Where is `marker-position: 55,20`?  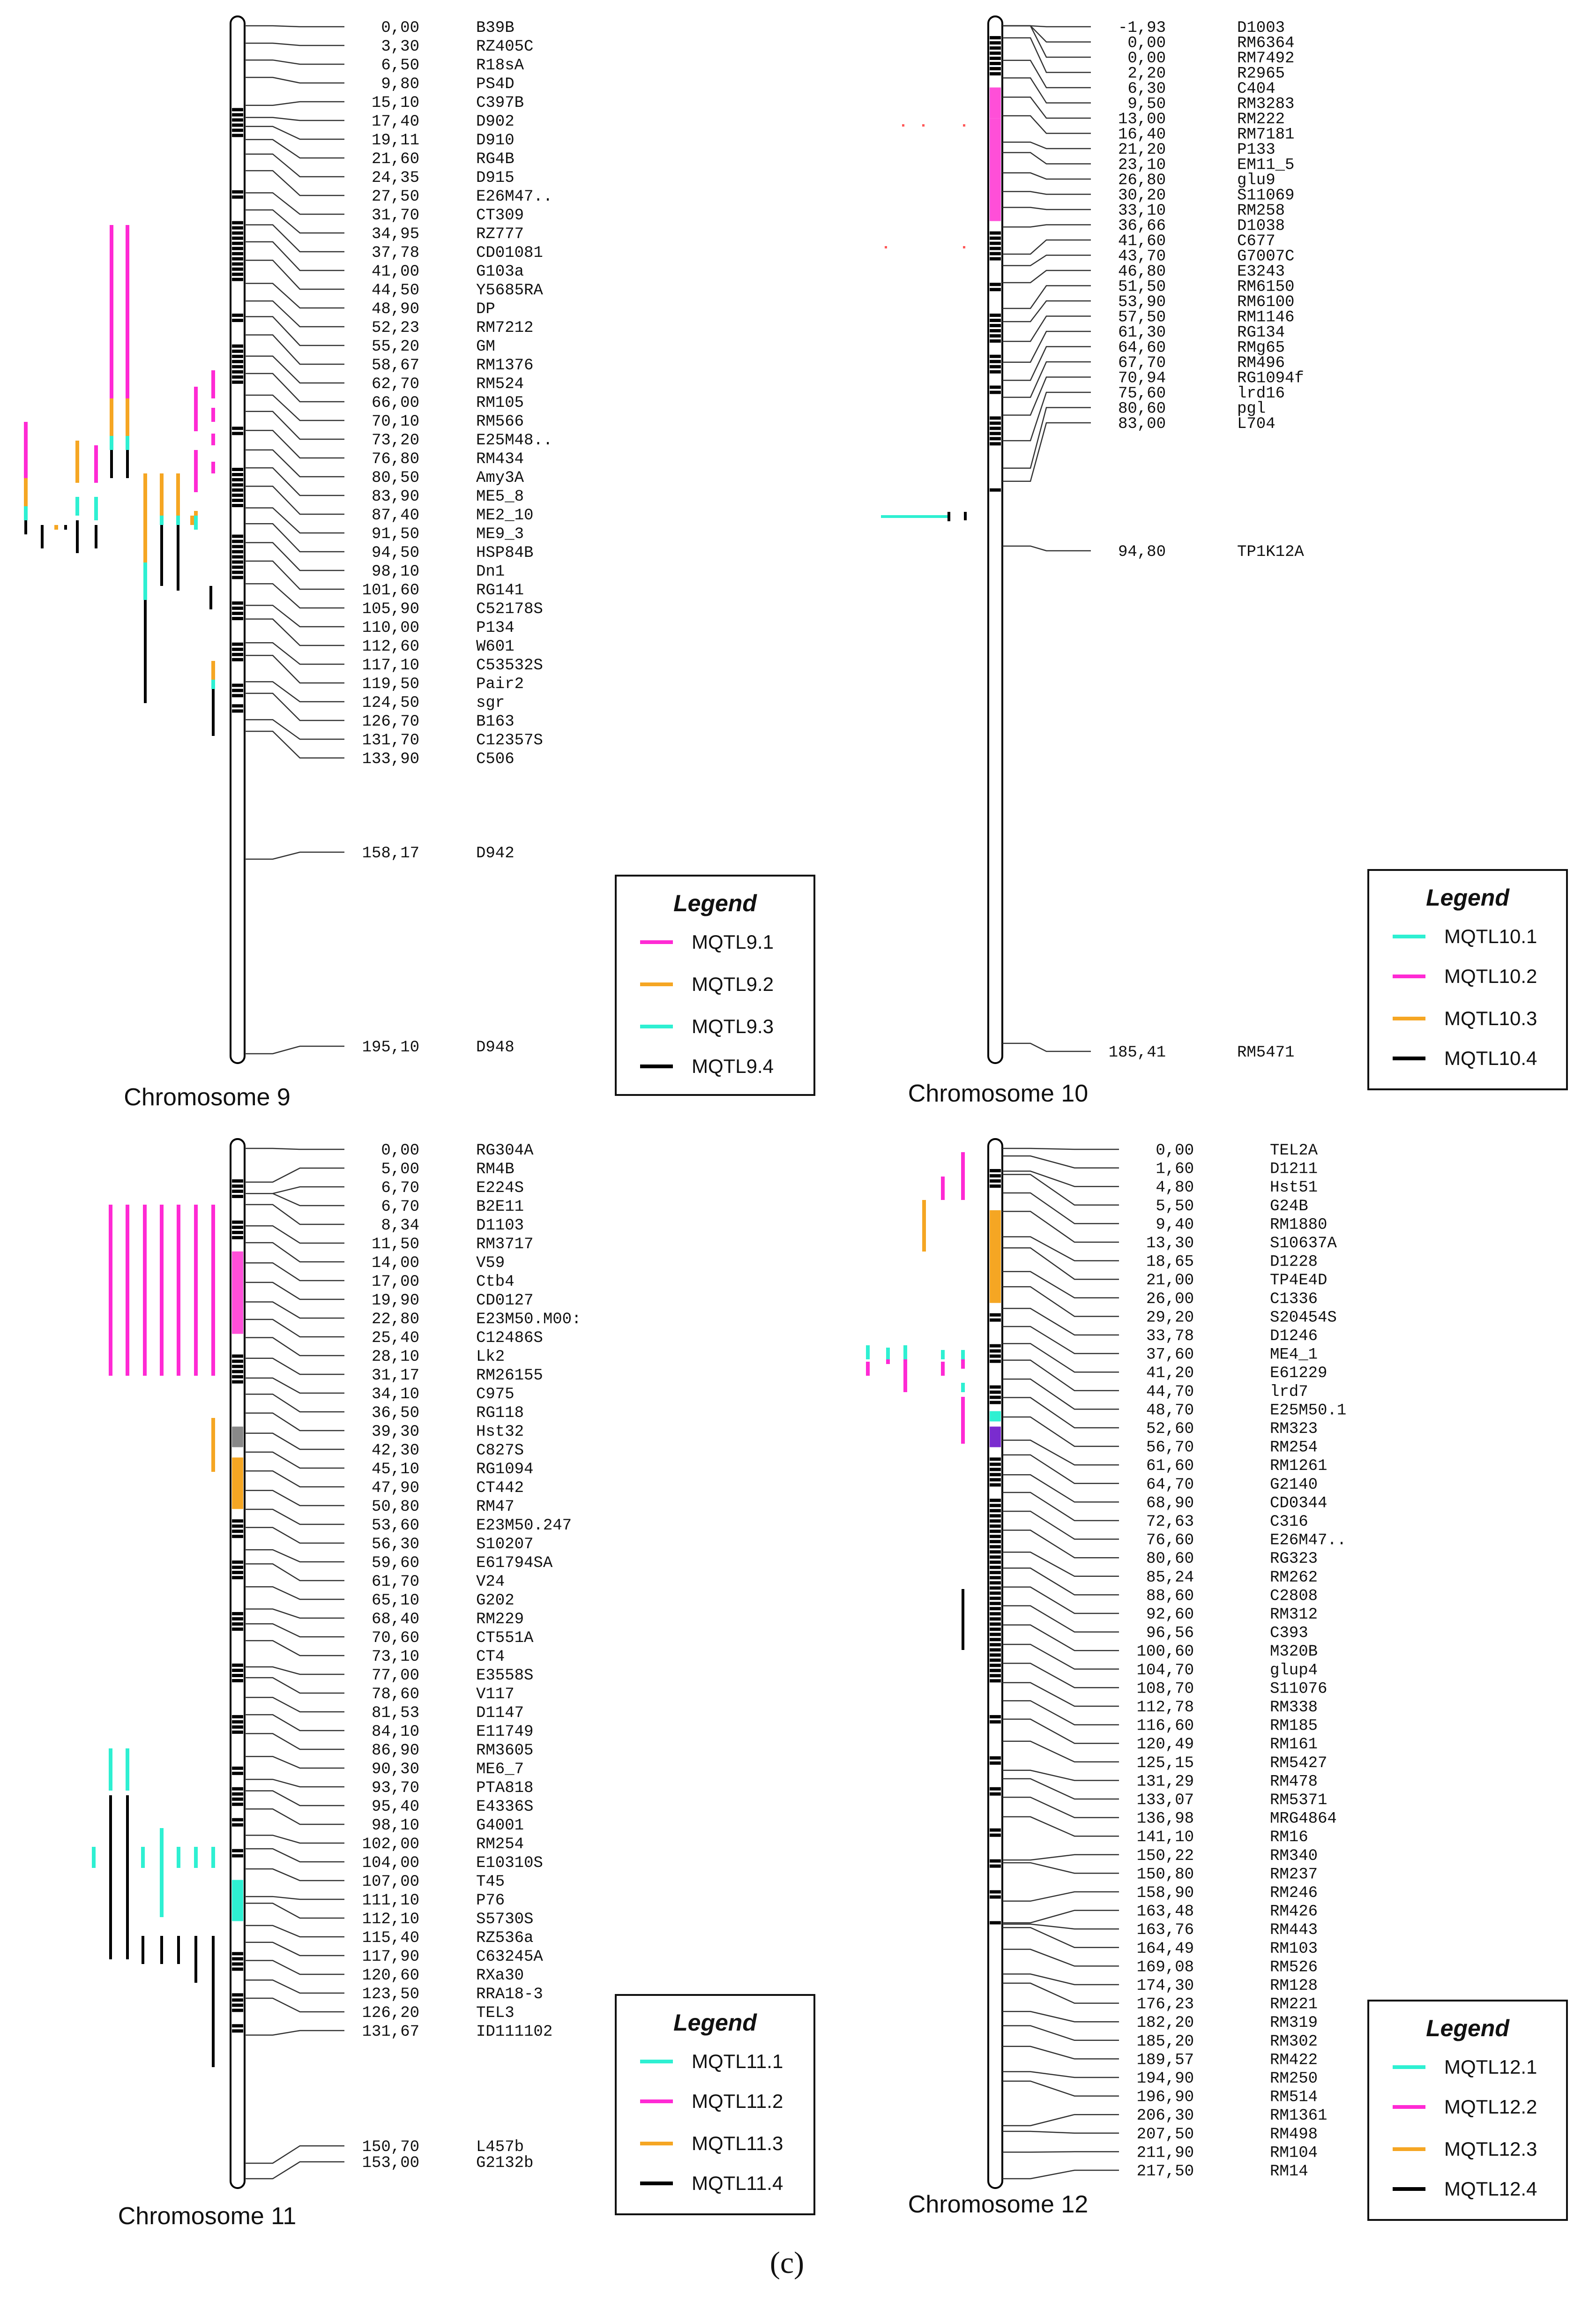 marker-position: 55,20 is located at coordinates (395, 347).